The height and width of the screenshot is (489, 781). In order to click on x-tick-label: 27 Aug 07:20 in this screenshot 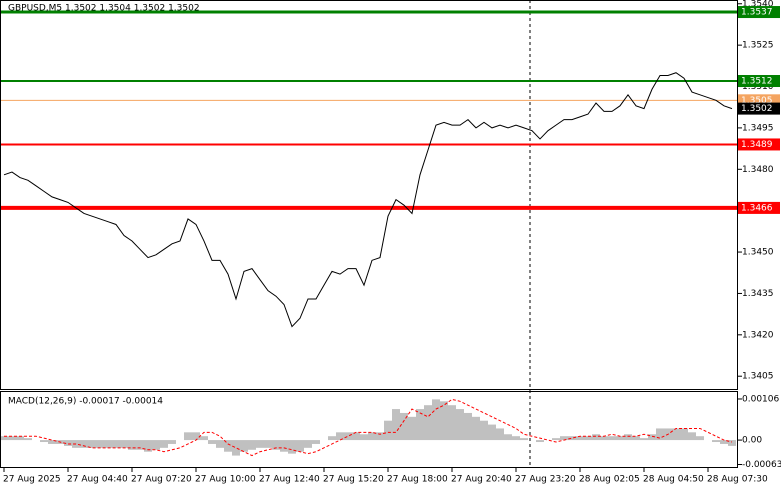, I will do `click(161, 480)`.